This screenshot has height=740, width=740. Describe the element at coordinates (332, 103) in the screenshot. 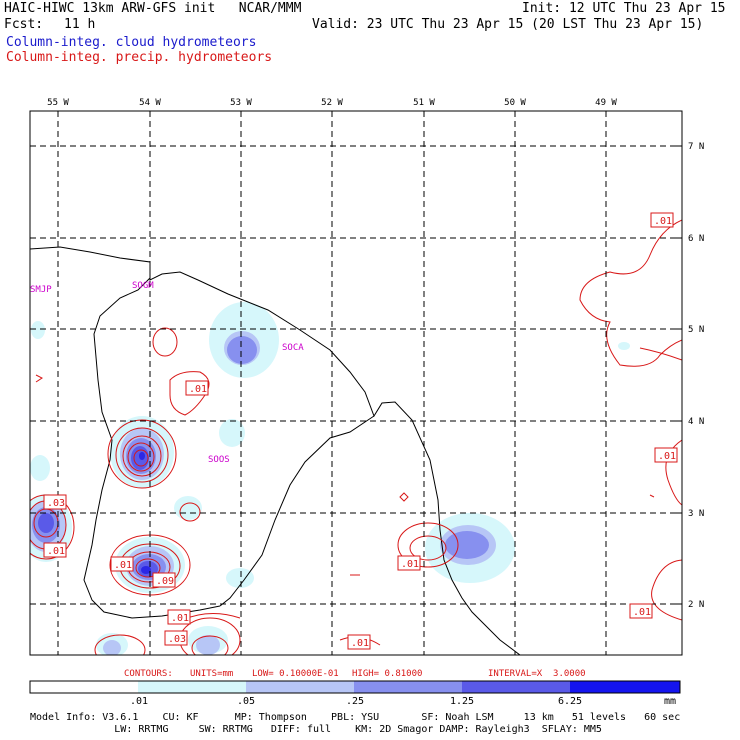

I see `lon-label: 52 W` at that location.